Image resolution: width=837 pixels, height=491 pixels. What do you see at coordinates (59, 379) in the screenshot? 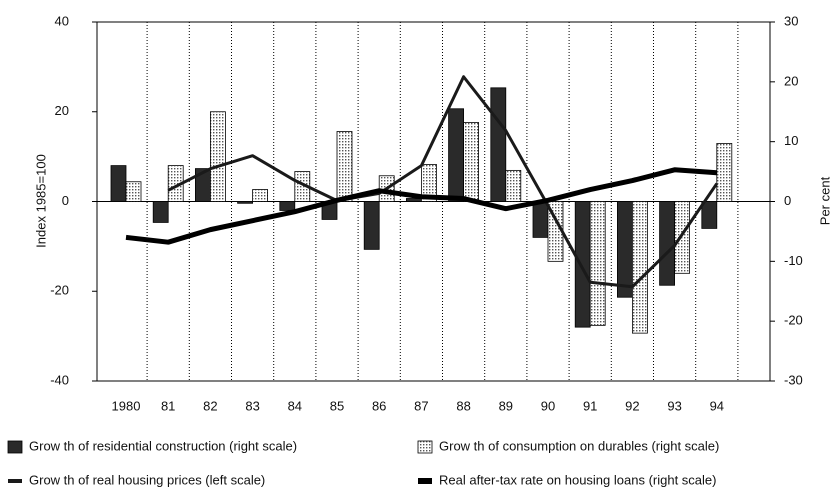
I see `y-tick-label: -40` at bounding box center [59, 379].